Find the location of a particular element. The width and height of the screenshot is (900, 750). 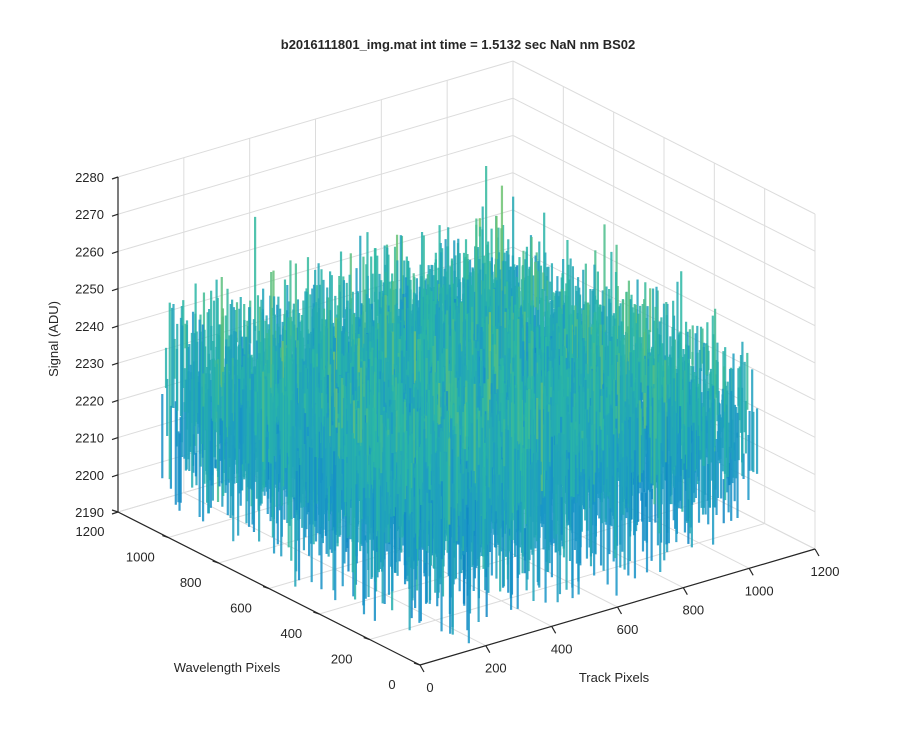

z-tick-label: 2200 is located at coordinates (89, 475).